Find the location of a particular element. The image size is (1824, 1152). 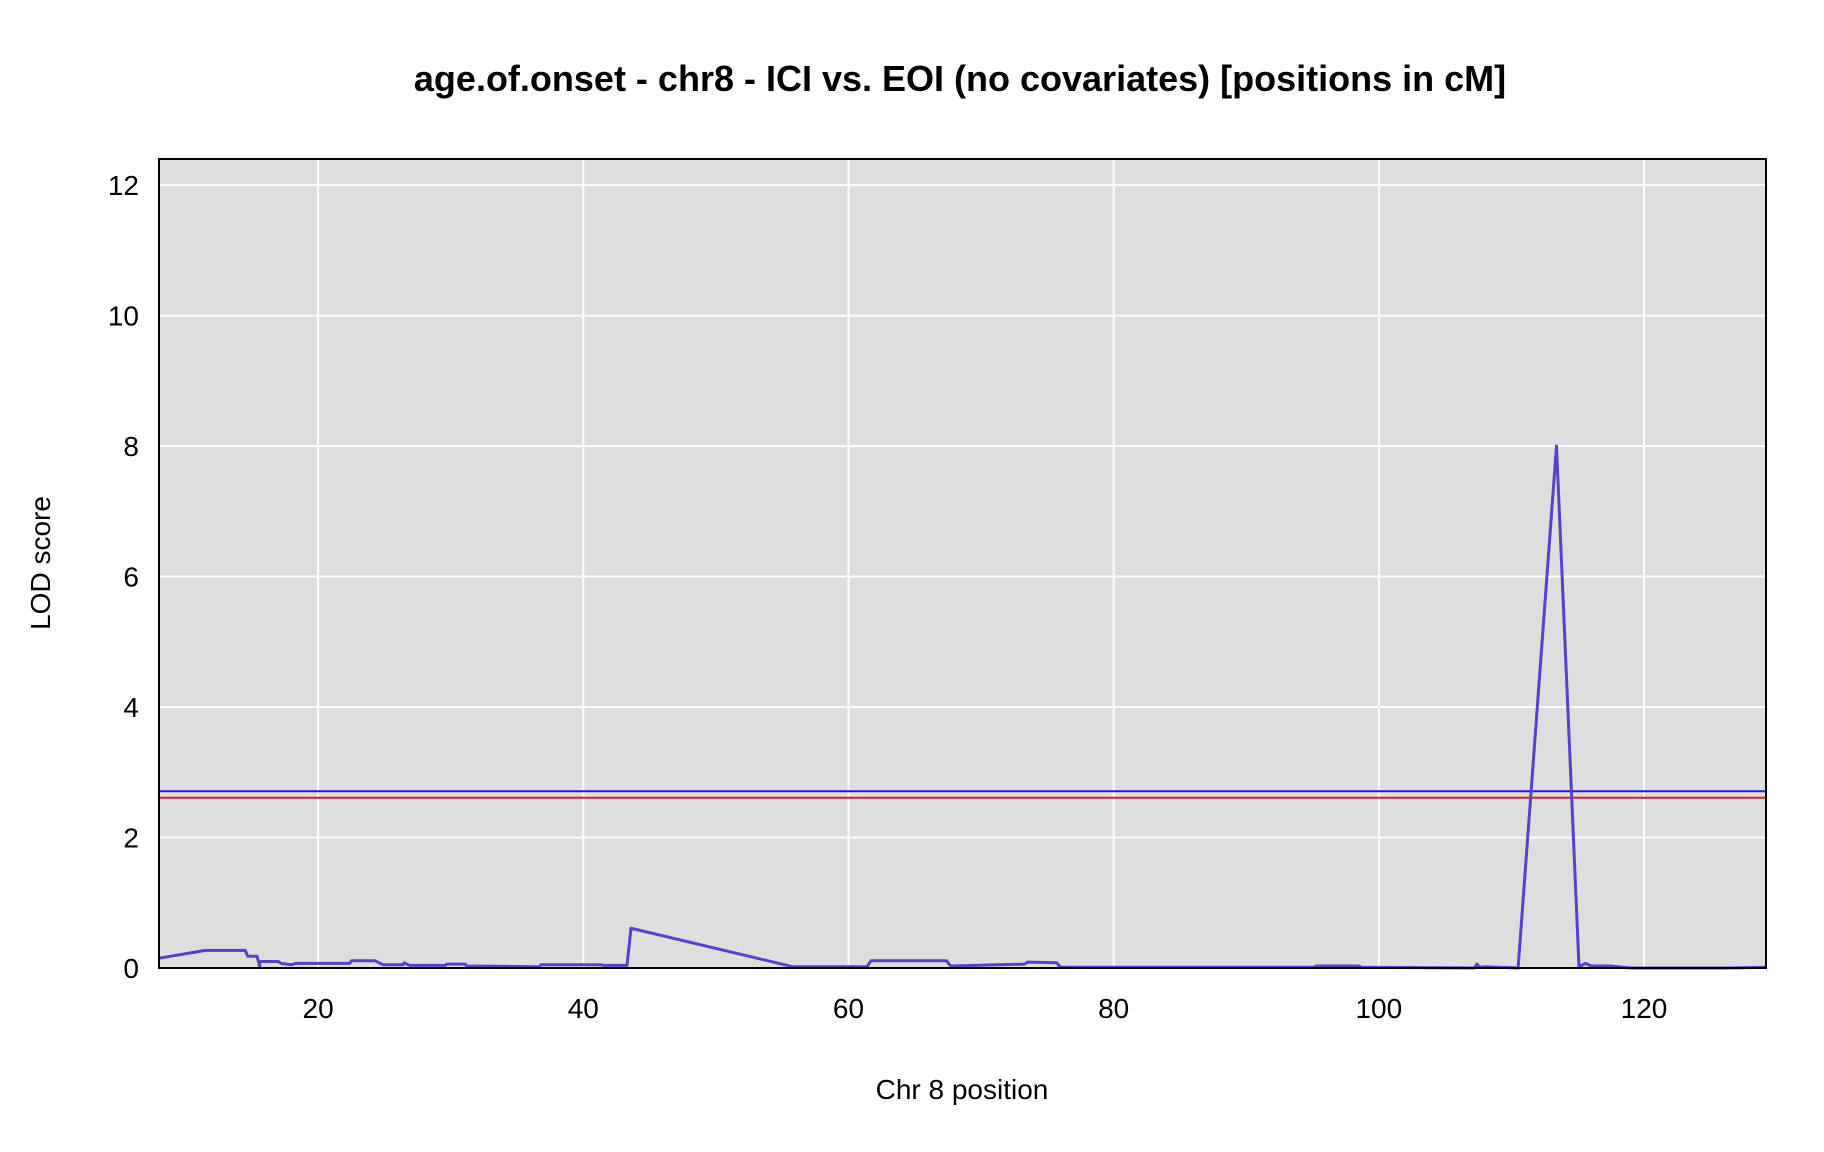

y-tick-label: 12 is located at coordinates (123, 185).